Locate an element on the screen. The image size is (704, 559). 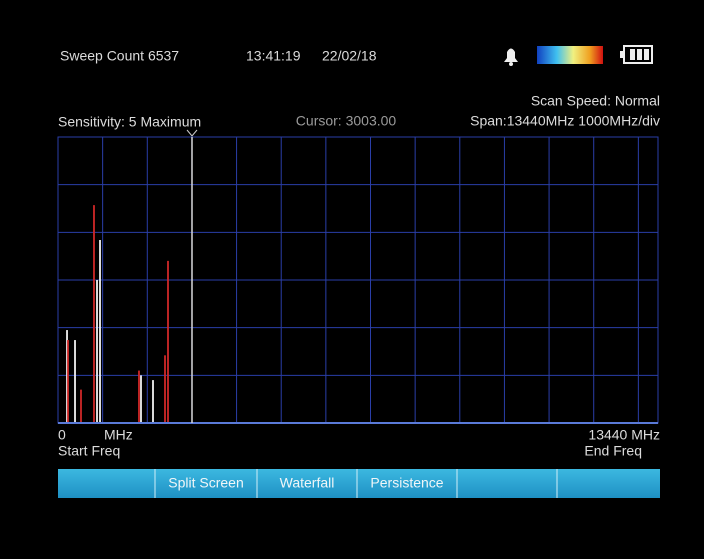
bell-icon is located at coordinates (511, 57).